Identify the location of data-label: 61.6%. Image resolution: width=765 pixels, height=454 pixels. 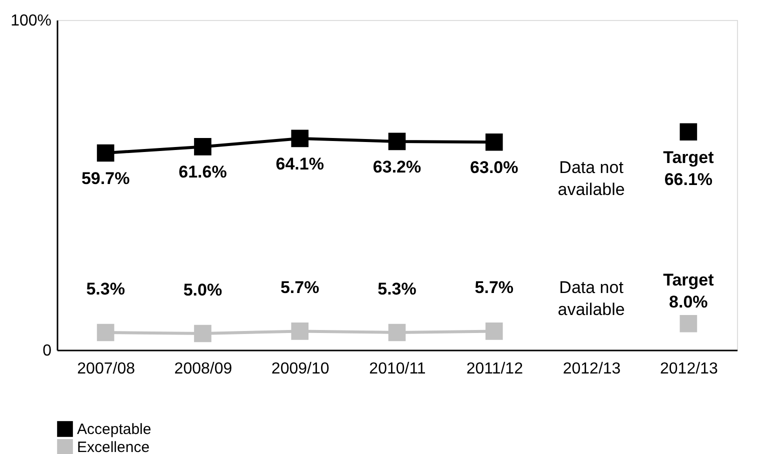
(202, 172).